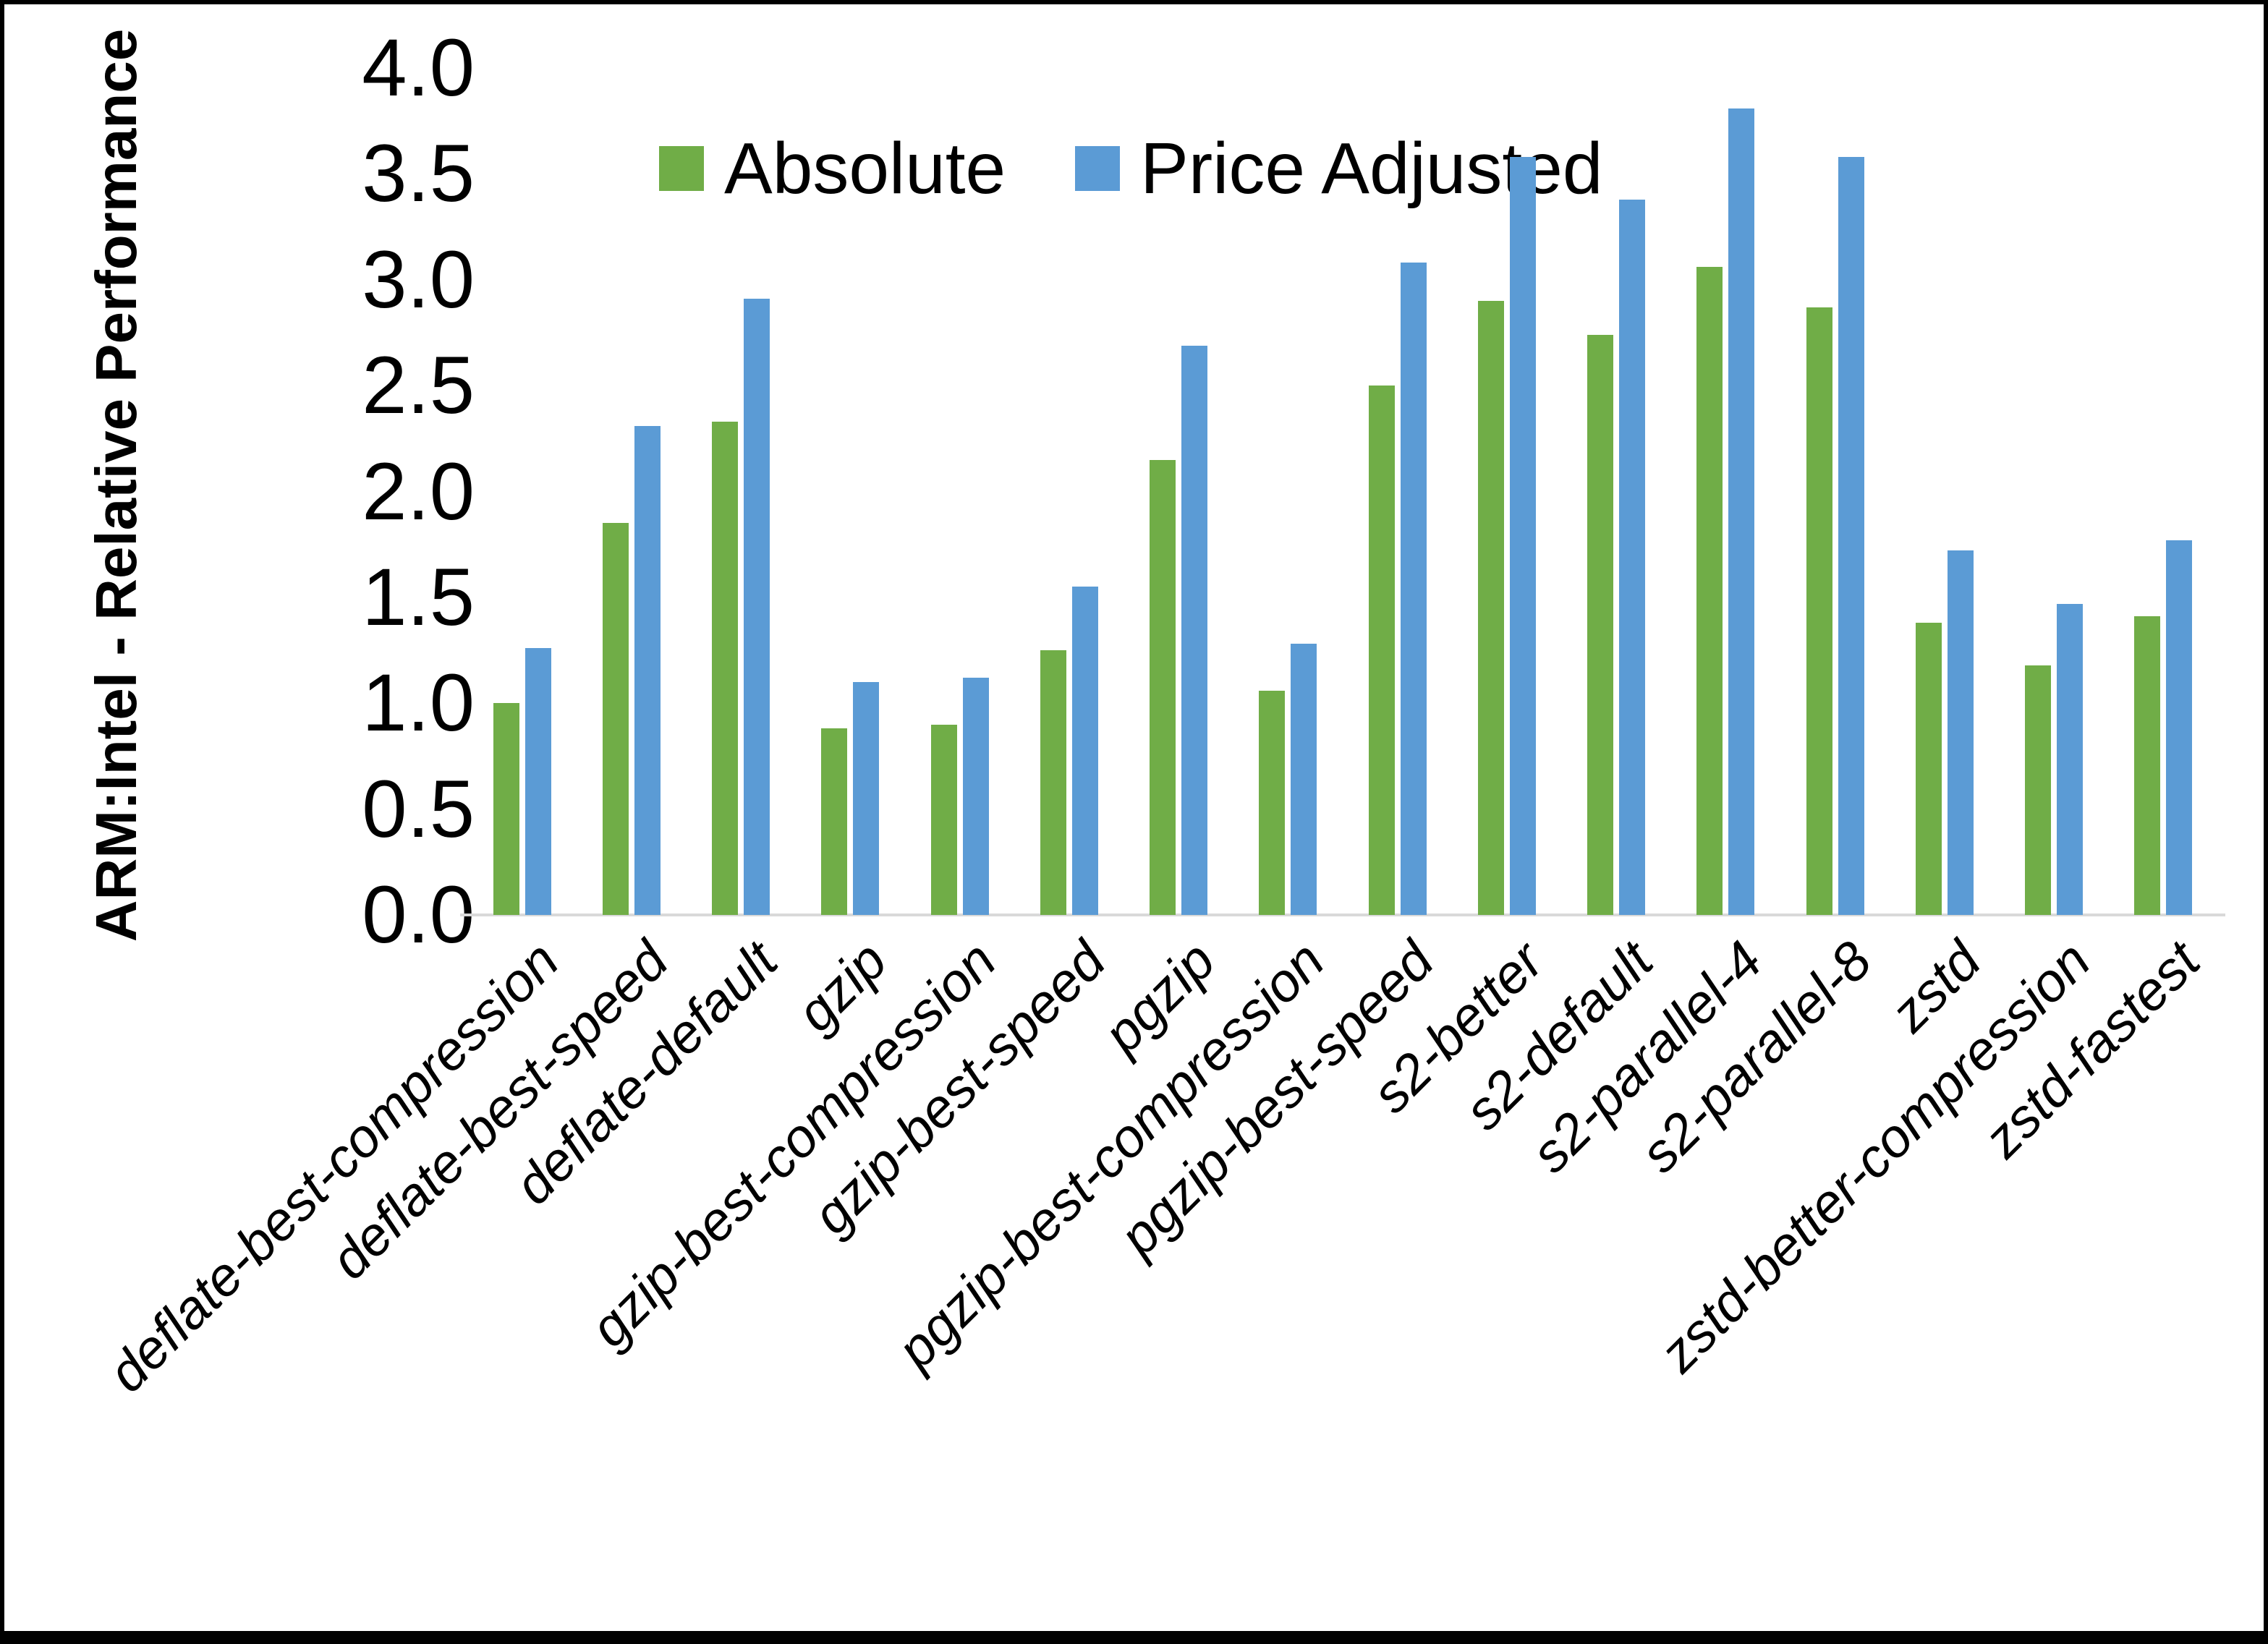 This screenshot has height=1644, width=2268. What do you see at coordinates (418, 67) in the screenshot?
I see `y-tick-label: 4.0` at bounding box center [418, 67].